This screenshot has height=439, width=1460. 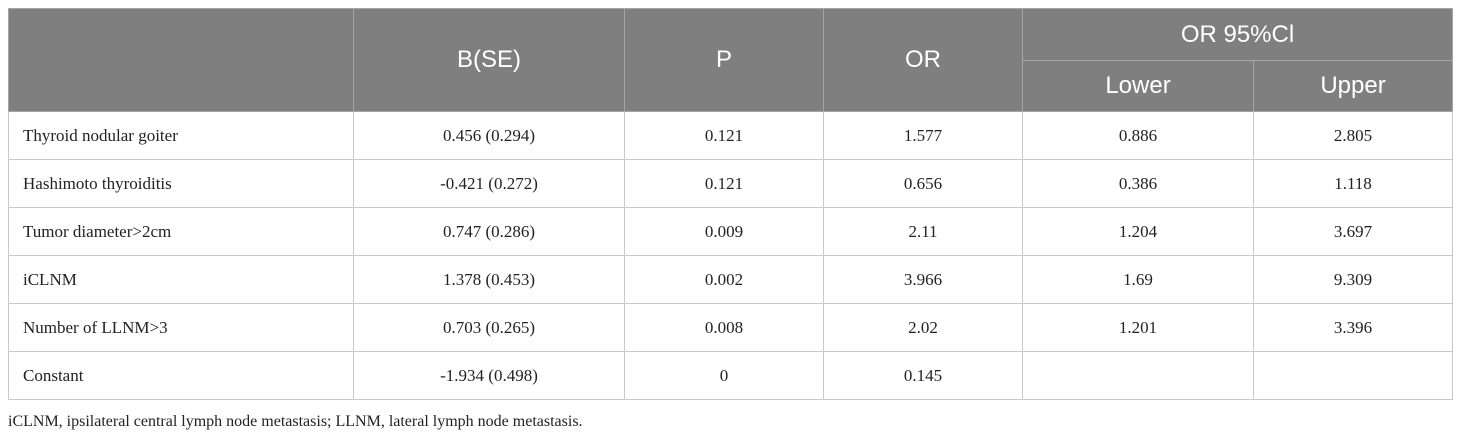 I want to click on cell-variable: Hashimoto thyroiditis, so click(x=181, y=183).